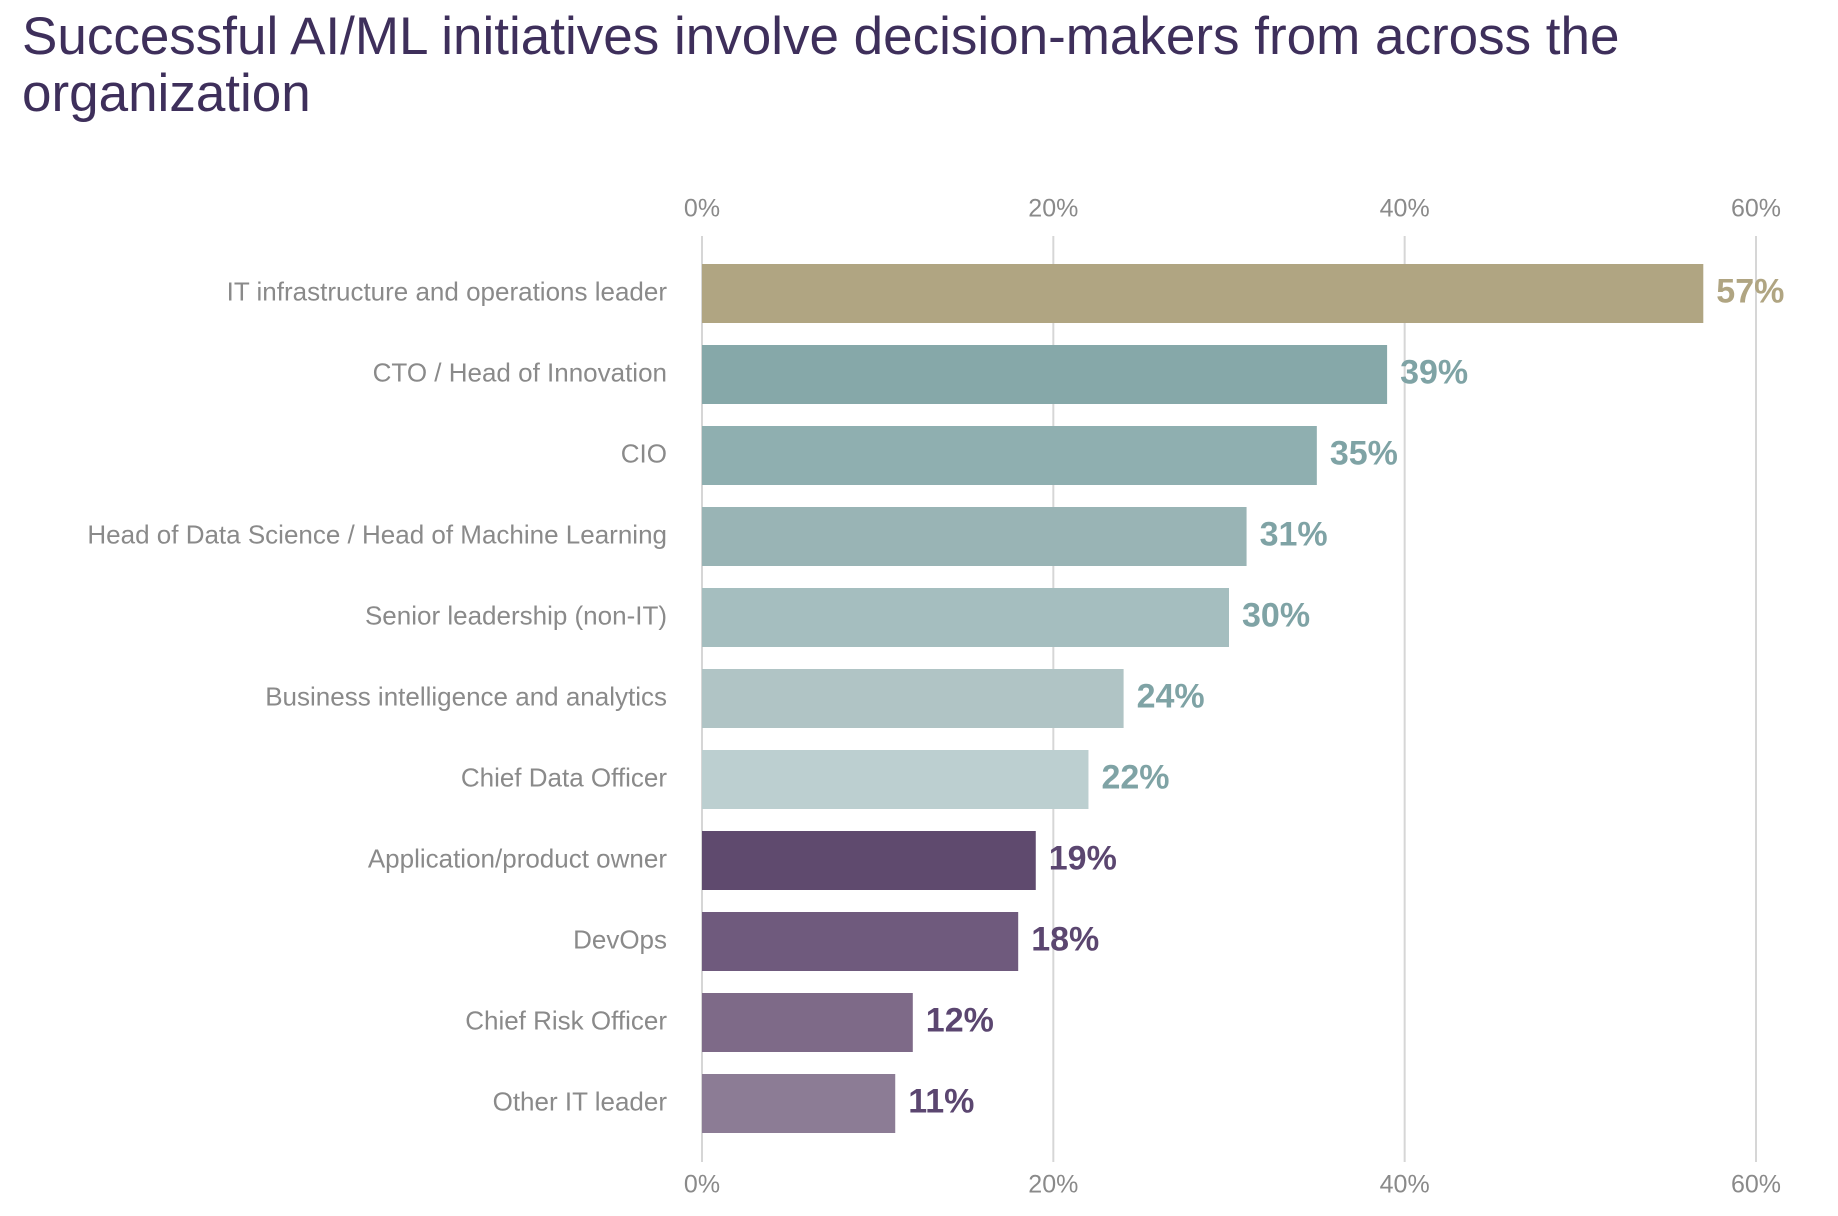 This screenshot has width=1838, height=1216. Describe the element at coordinates (1083, 858) in the screenshot. I see `value-label: 19%` at that location.